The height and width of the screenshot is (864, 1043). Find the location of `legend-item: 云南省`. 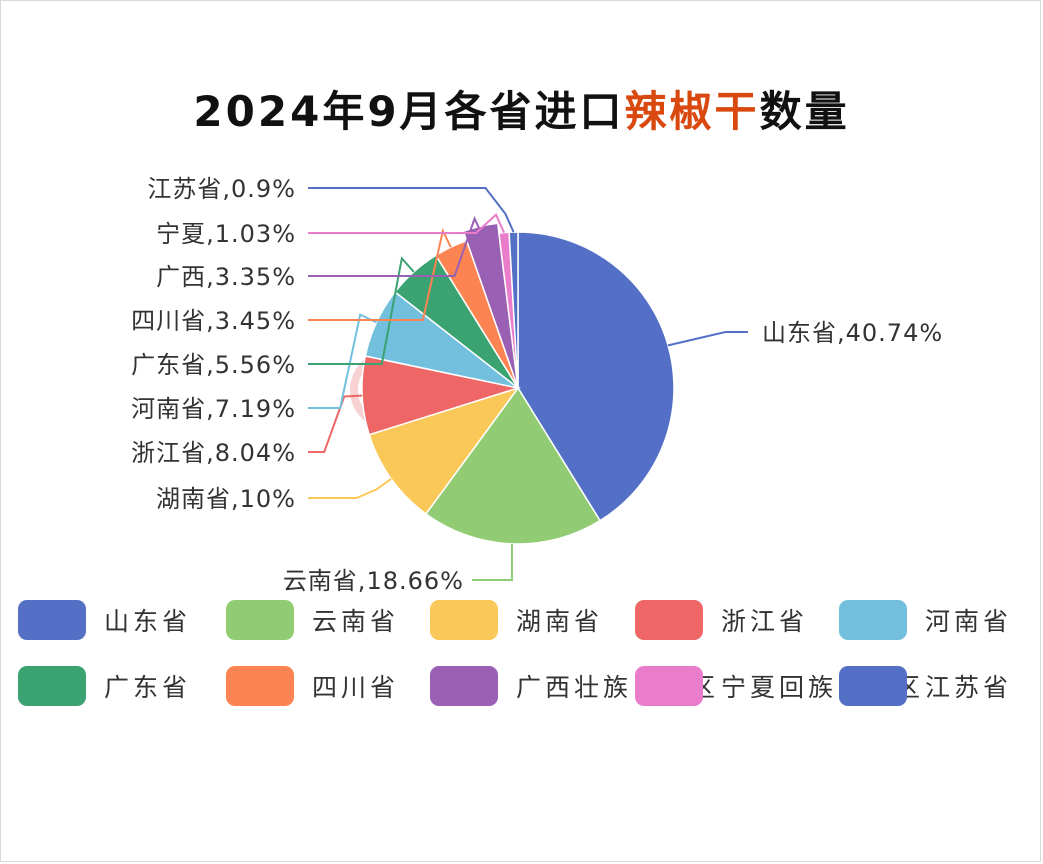

legend-item: 云南省 is located at coordinates (312, 620).